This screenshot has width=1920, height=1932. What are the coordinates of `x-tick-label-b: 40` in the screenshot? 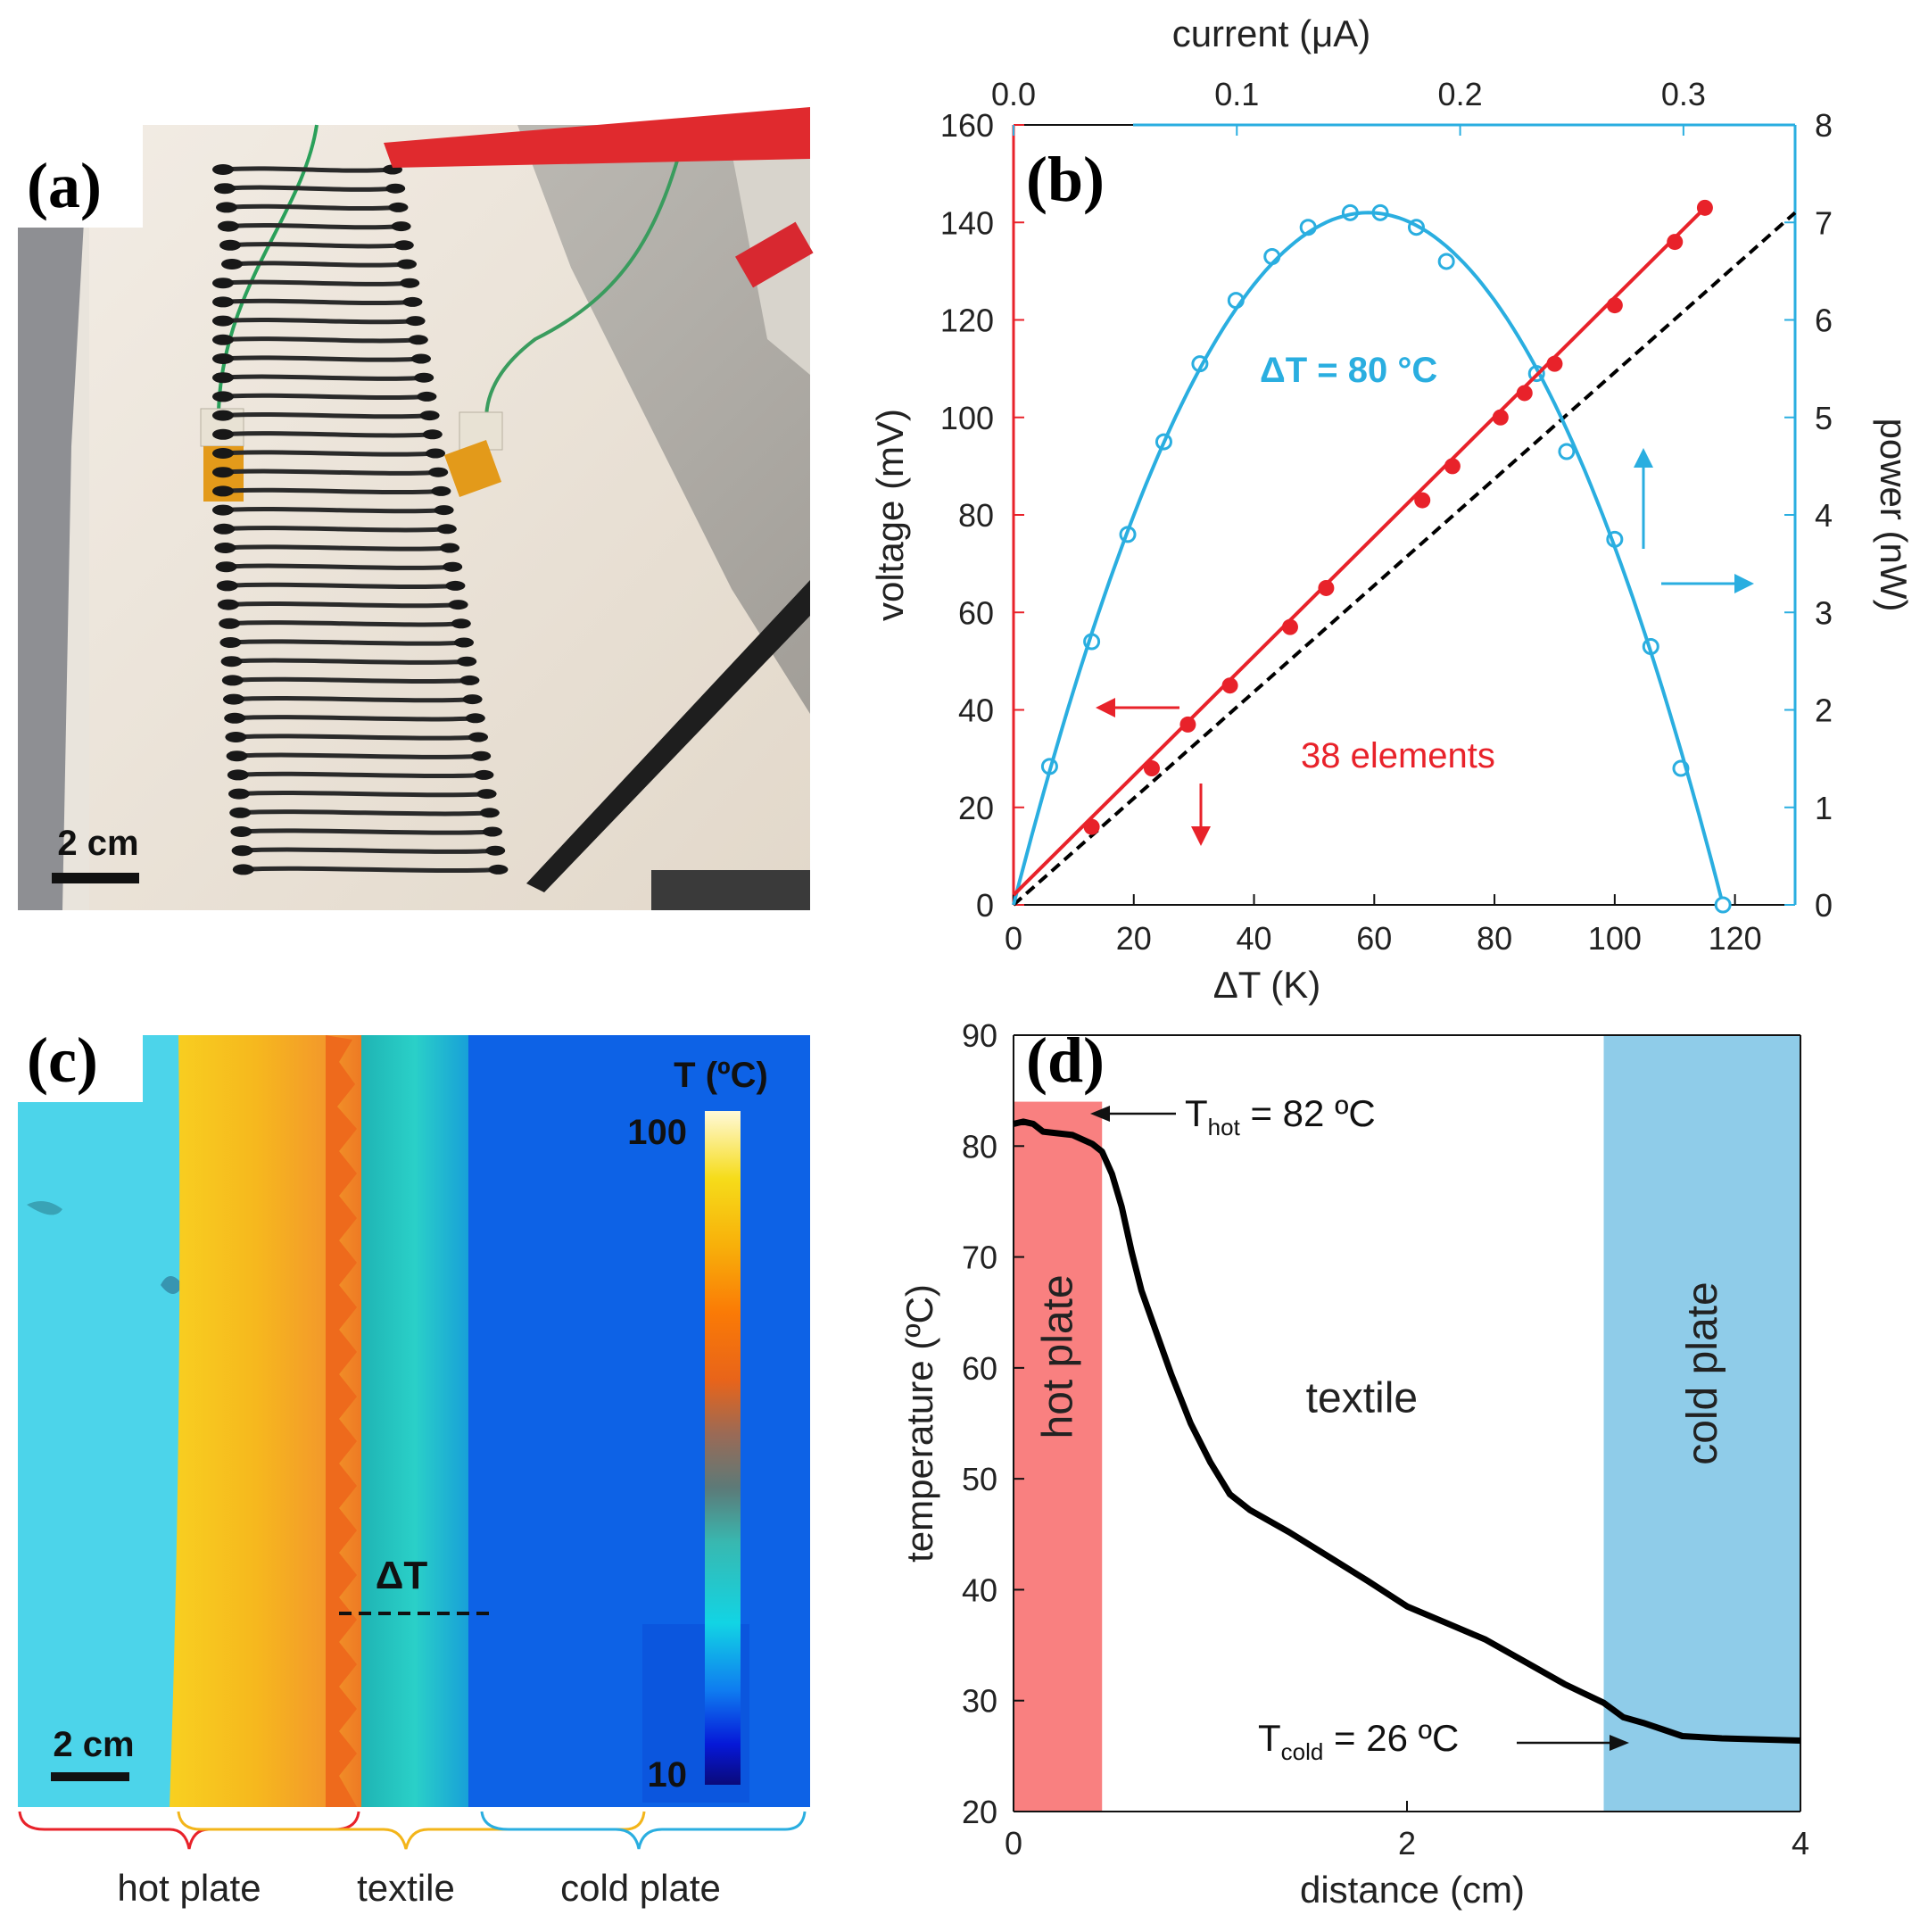 It's located at (1254, 938).